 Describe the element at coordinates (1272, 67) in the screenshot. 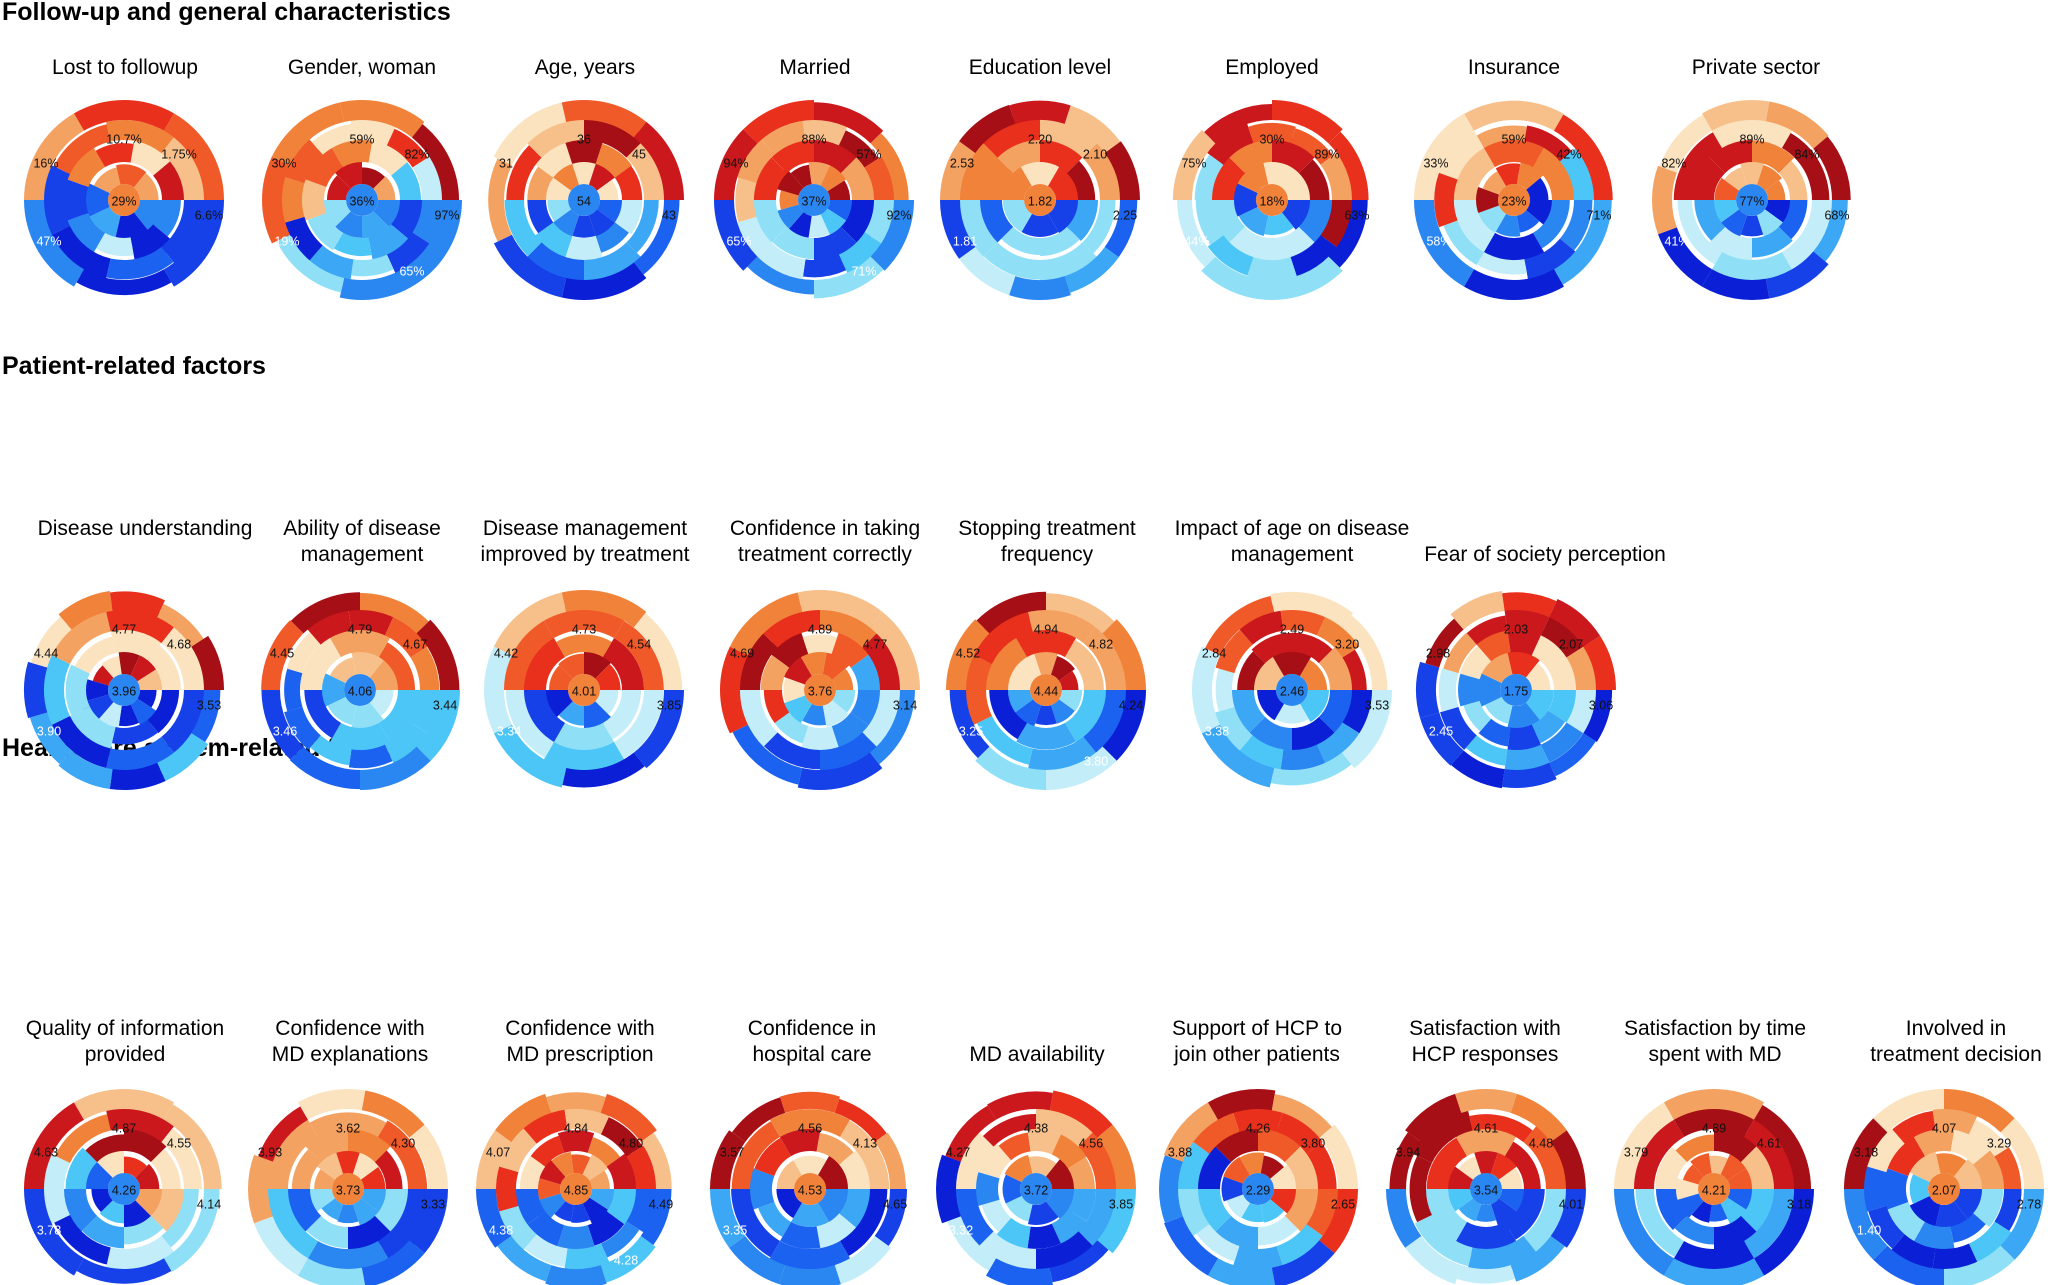

I see `chart-title: Employed` at that location.